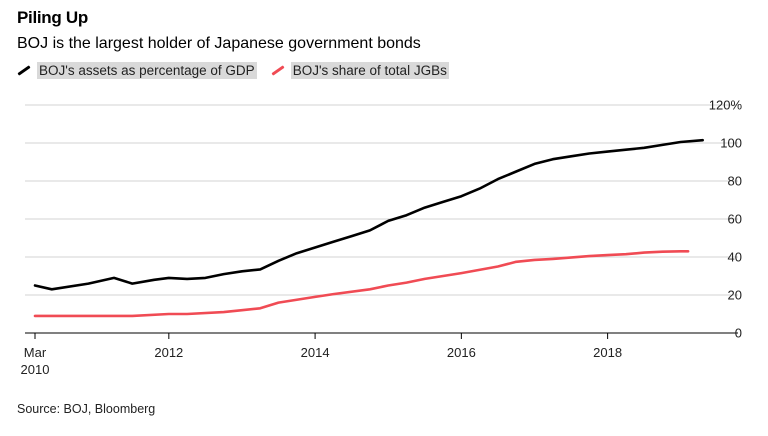  Describe the element at coordinates (35, 369) in the screenshot. I see `x-tick-sublabel: 2010` at that location.